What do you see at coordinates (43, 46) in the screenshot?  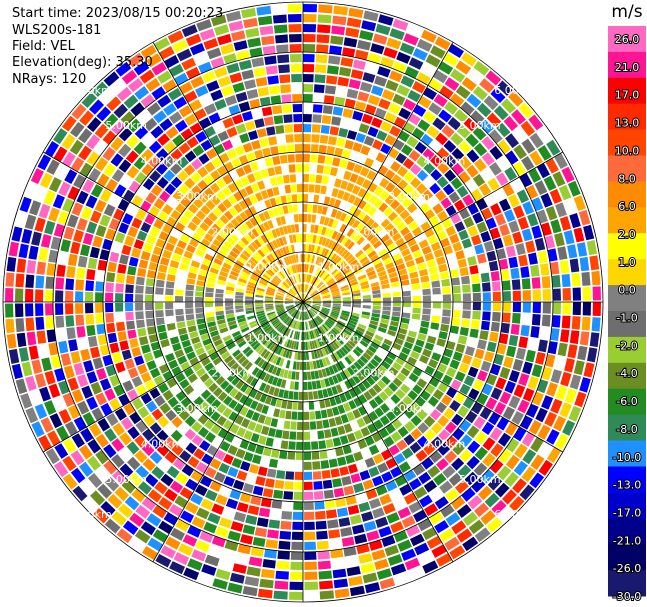 I see `field-name: Field: VEL` at bounding box center [43, 46].